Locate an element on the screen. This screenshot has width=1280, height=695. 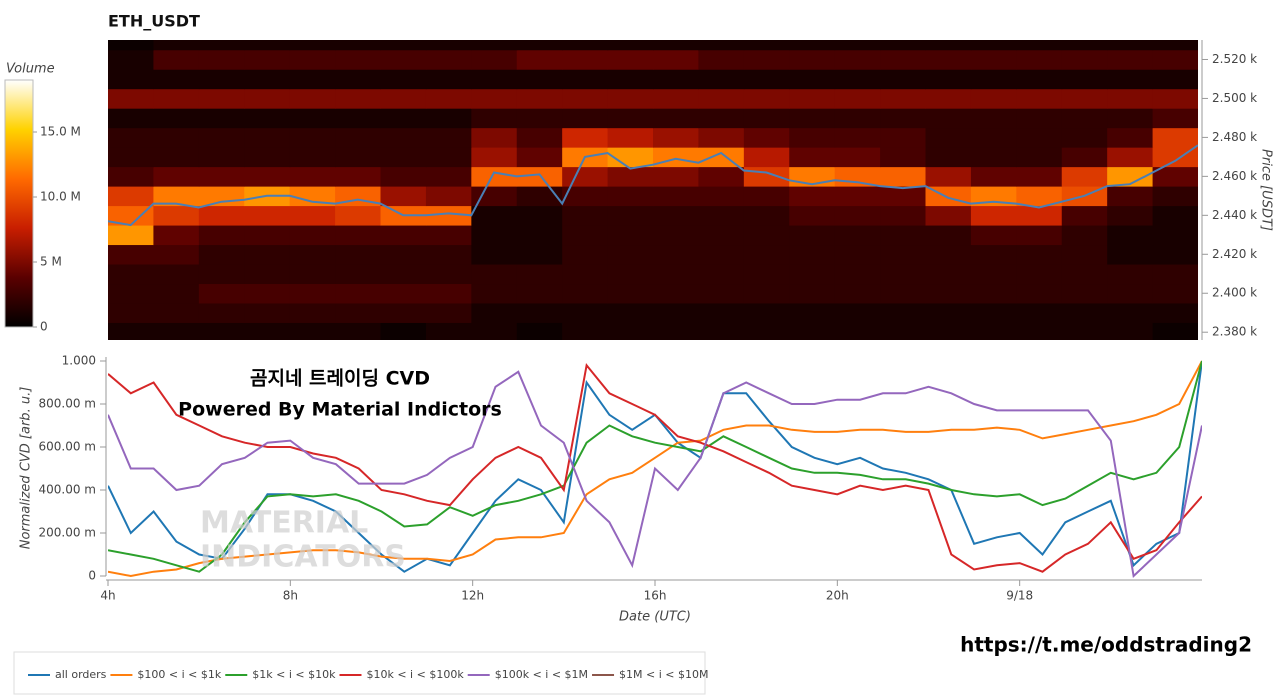
price-line is located at coordinates (653, 185).